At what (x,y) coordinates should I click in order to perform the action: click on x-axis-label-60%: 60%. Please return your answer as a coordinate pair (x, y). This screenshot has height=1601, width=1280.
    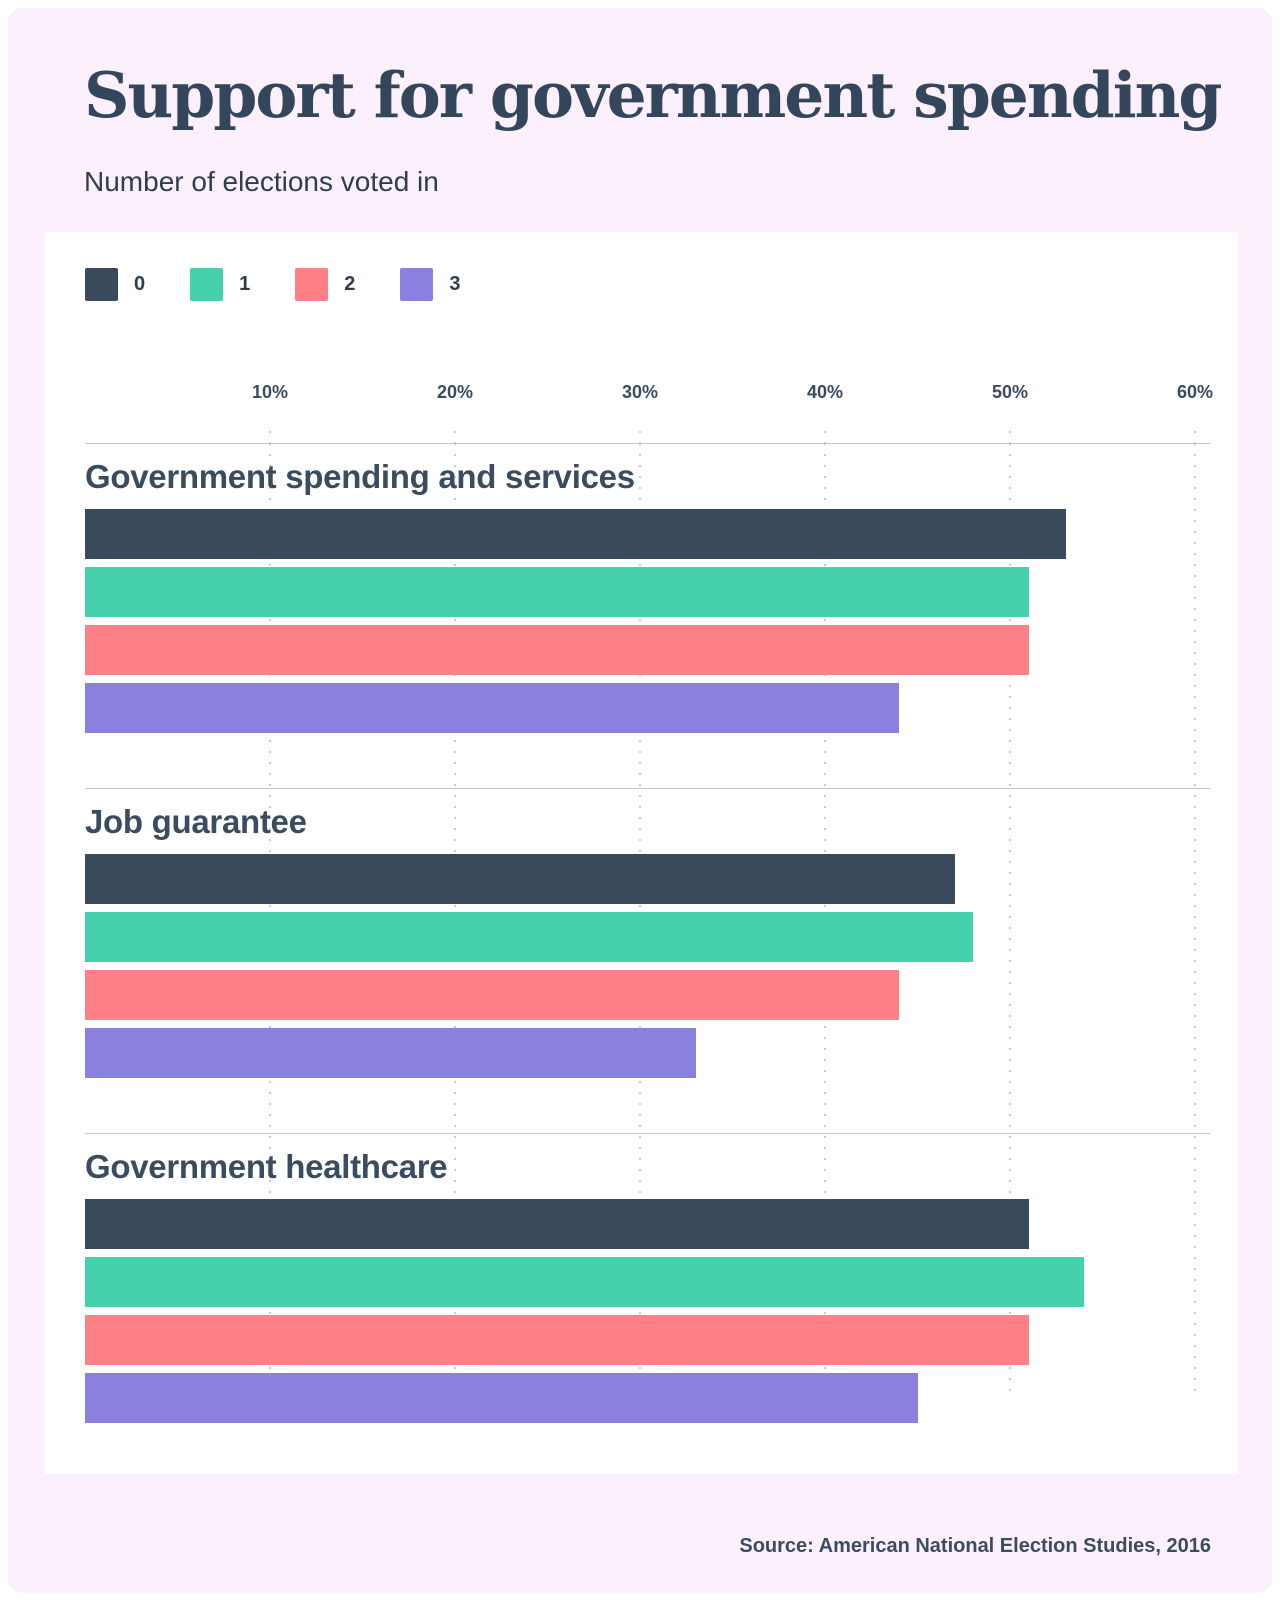
    Looking at the image, I should click on (1195, 392).